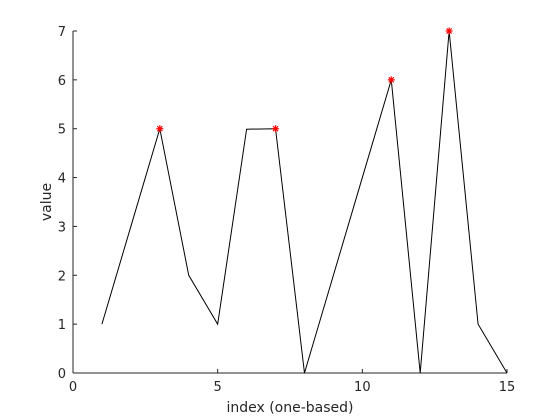 The width and height of the screenshot is (560, 420). What do you see at coordinates (62, 179) in the screenshot?
I see `y-tick-label: 4` at bounding box center [62, 179].